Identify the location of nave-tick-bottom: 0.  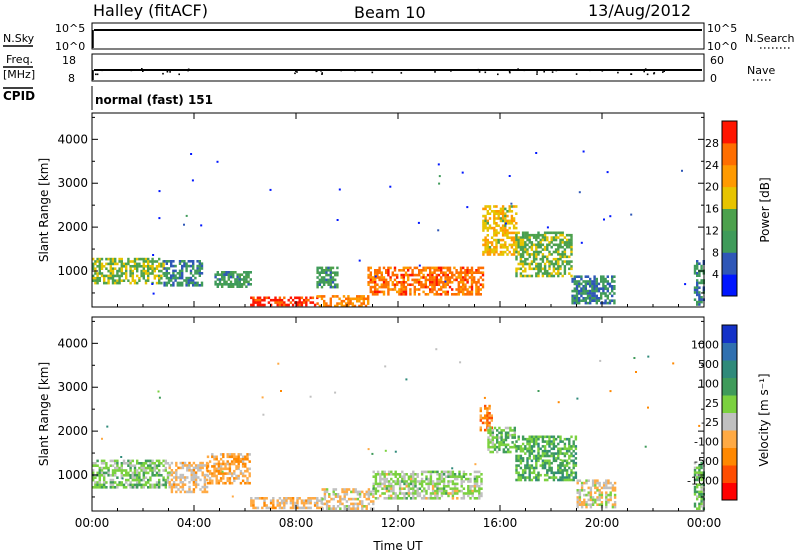
(713, 78).